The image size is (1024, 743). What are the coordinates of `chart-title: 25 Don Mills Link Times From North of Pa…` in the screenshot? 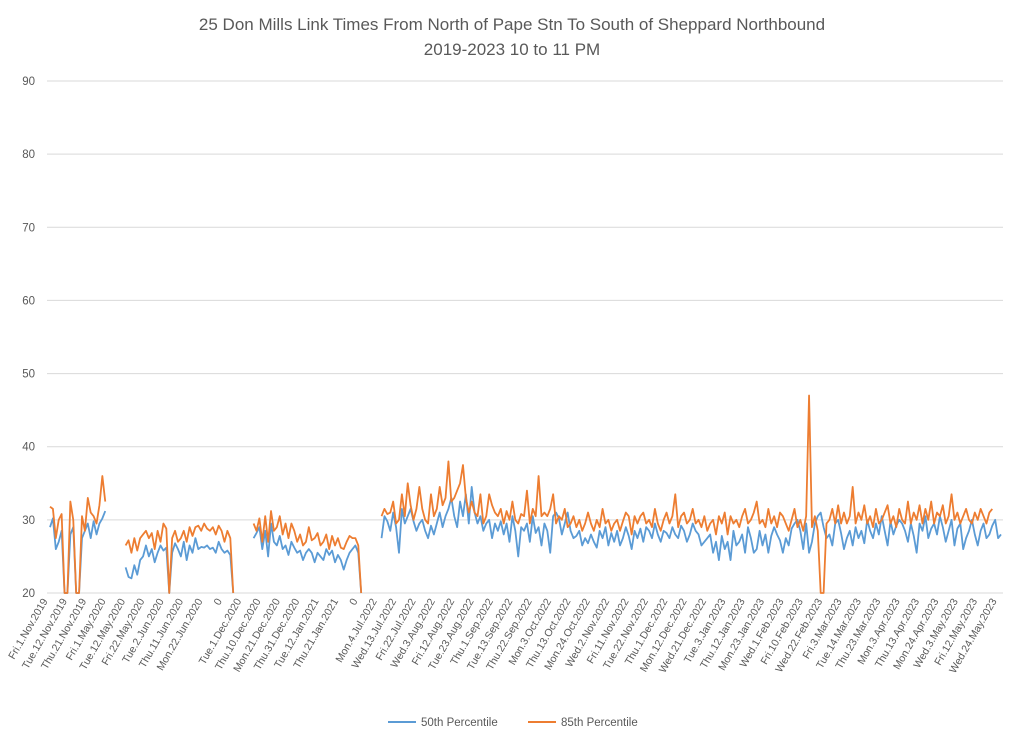 It's located at (512, 24).